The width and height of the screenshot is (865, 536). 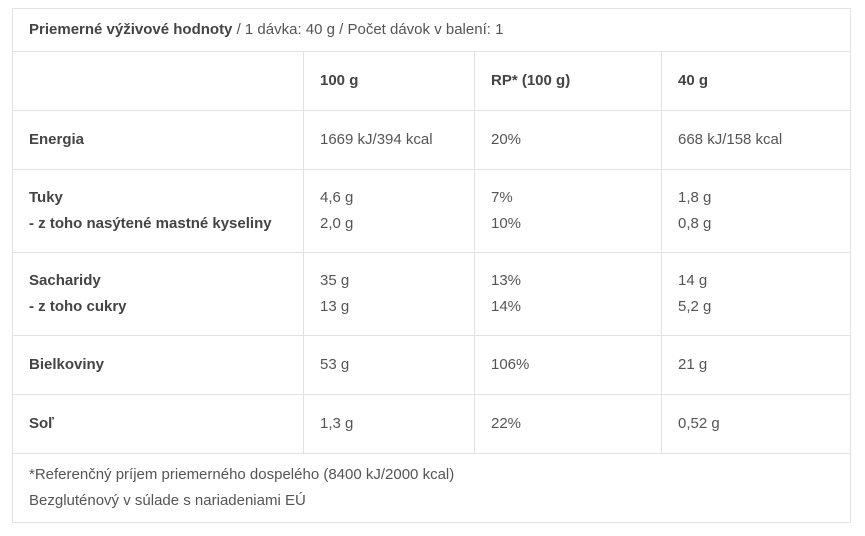 I want to click on column-header-row: 100 g RP* (100 g) 40 g, so click(x=432, y=81).